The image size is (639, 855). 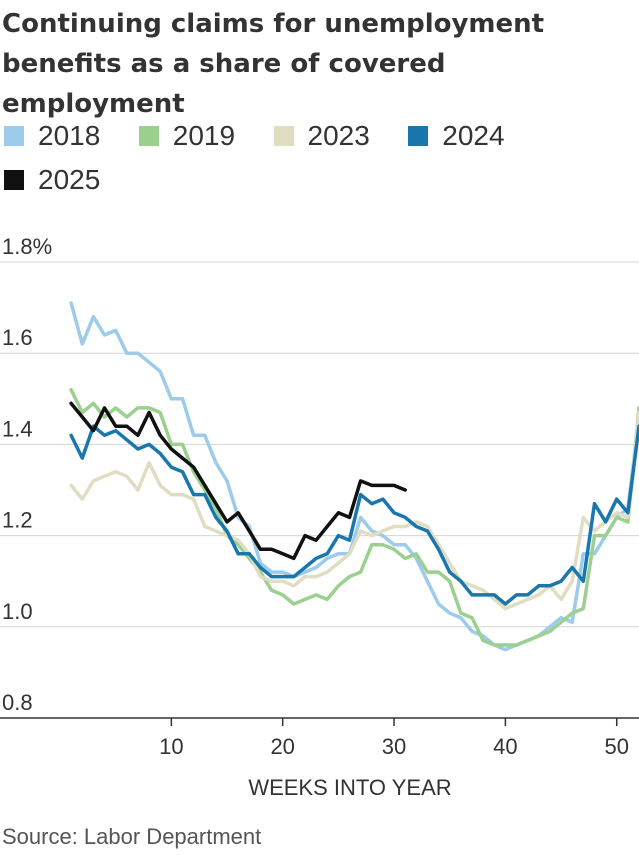 What do you see at coordinates (283, 136) in the screenshot?
I see `legend-swatch-2023` at bounding box center [283, 136].